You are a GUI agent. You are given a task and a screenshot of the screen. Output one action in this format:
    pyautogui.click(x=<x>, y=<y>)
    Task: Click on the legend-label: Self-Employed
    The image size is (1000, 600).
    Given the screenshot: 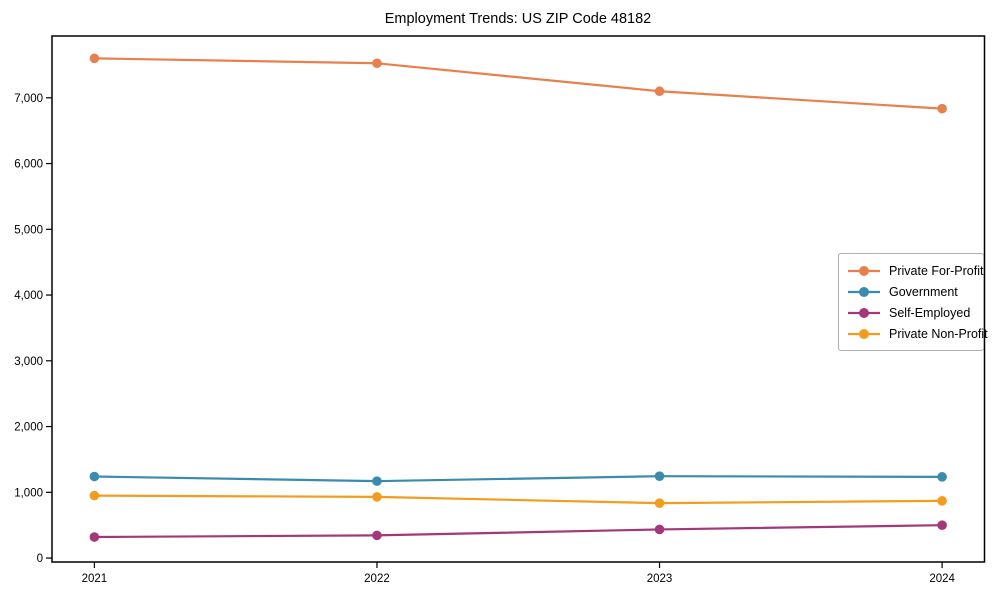 What is the action you would take?
    pyautogui.click(x=930, y=312)
    